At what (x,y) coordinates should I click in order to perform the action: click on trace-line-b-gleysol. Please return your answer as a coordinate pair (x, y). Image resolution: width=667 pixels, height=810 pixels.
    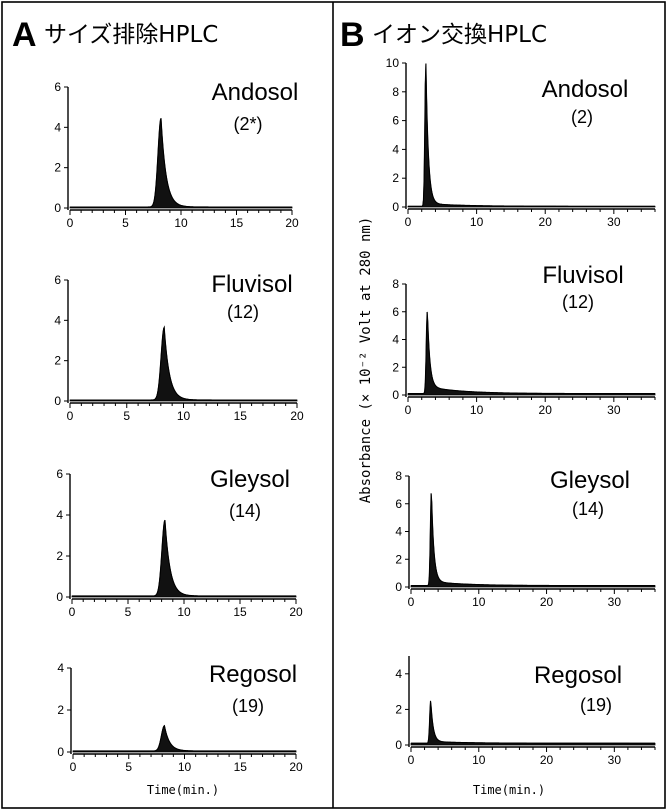
    Looking at the image, I should click on (533, 540).